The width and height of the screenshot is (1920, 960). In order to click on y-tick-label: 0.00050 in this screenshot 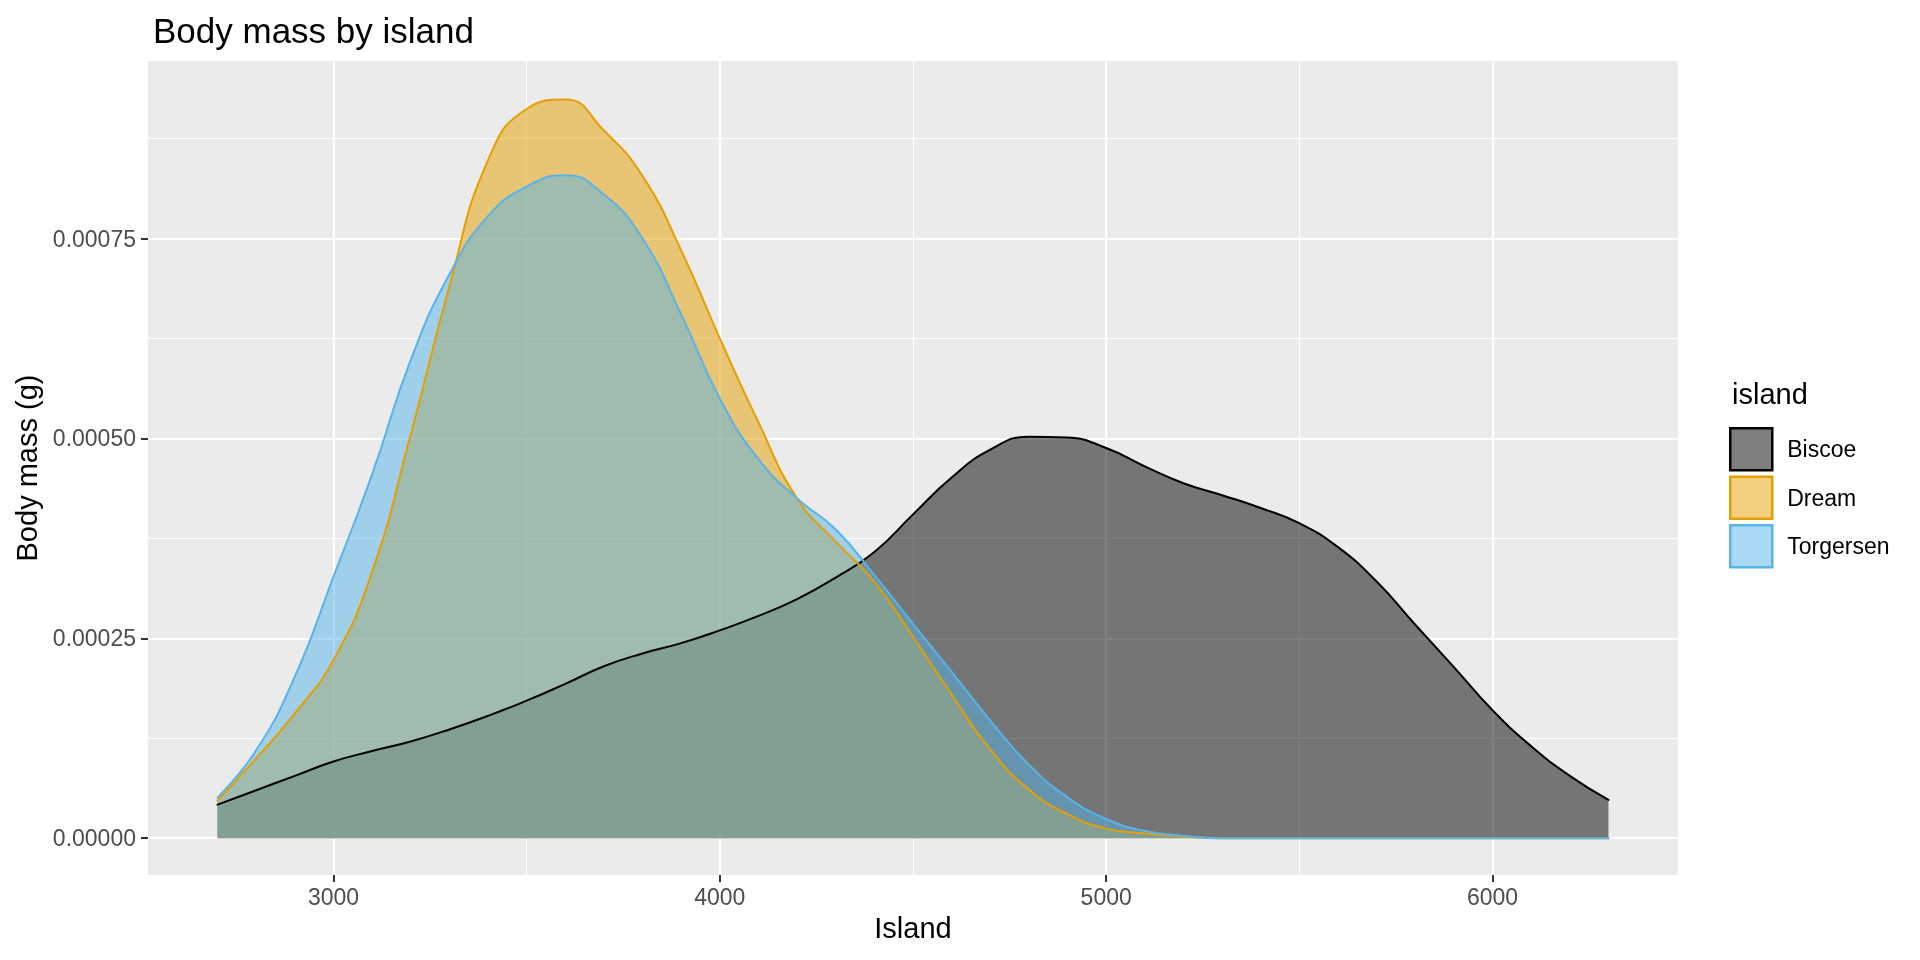, I will do `click(94, 438)`.